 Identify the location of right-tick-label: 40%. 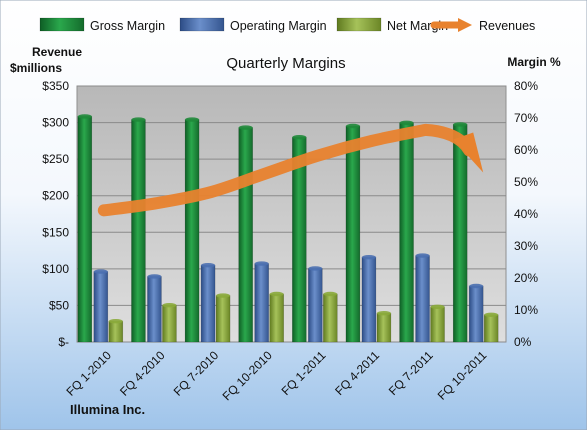
(526, 214).